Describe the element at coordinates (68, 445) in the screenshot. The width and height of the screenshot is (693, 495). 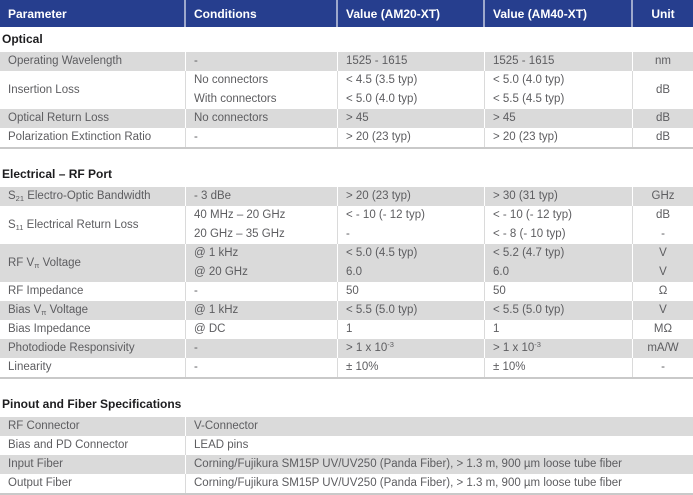
I see `cell-text: Bias and PD Connector` at that location.